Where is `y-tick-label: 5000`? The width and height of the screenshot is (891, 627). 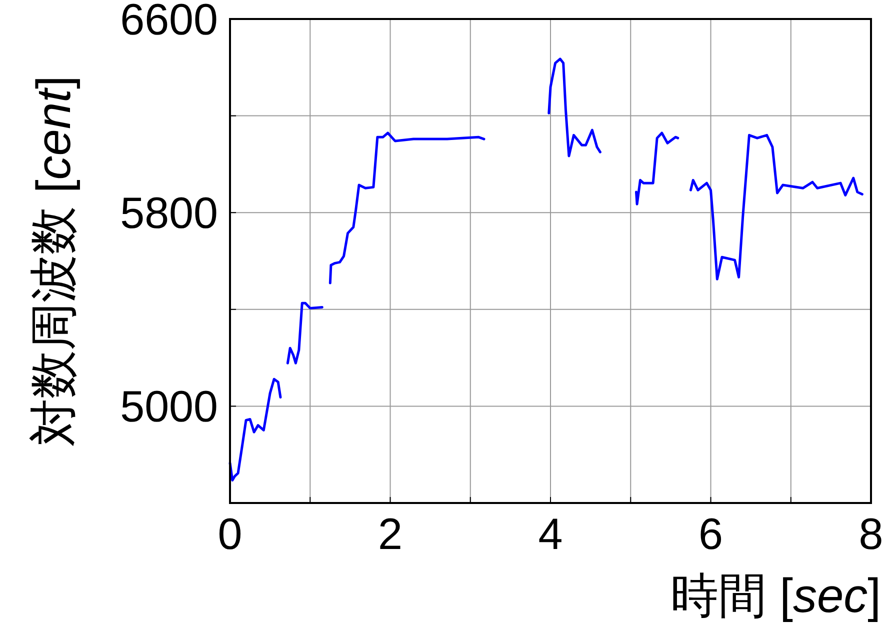 y-tick-label: 5000 is located at coordinates (169, 407).